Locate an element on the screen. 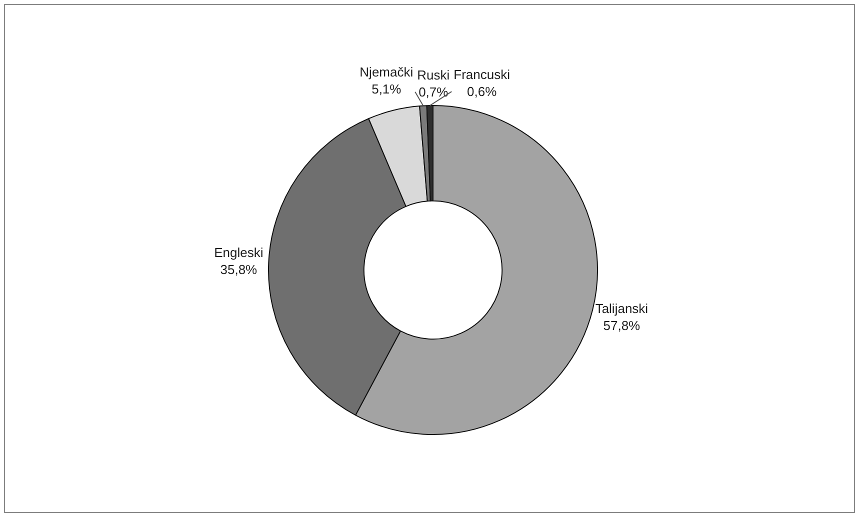  data-label: 57,8% is located at coordinates (622, 325).